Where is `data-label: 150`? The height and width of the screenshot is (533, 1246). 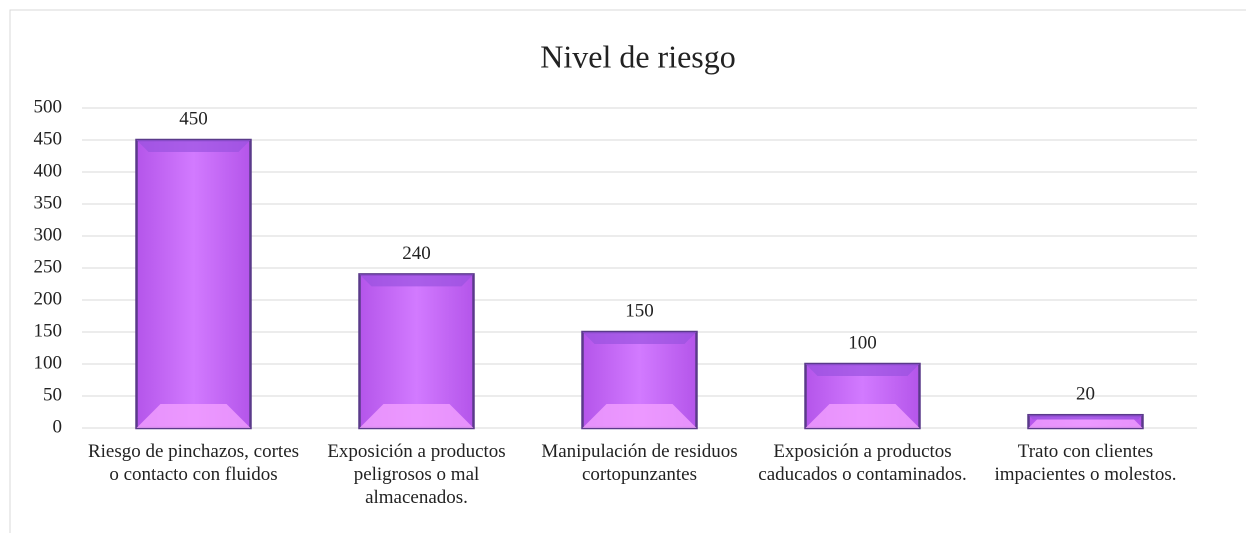
data-label: 150 is located at coordinates (639, 310).